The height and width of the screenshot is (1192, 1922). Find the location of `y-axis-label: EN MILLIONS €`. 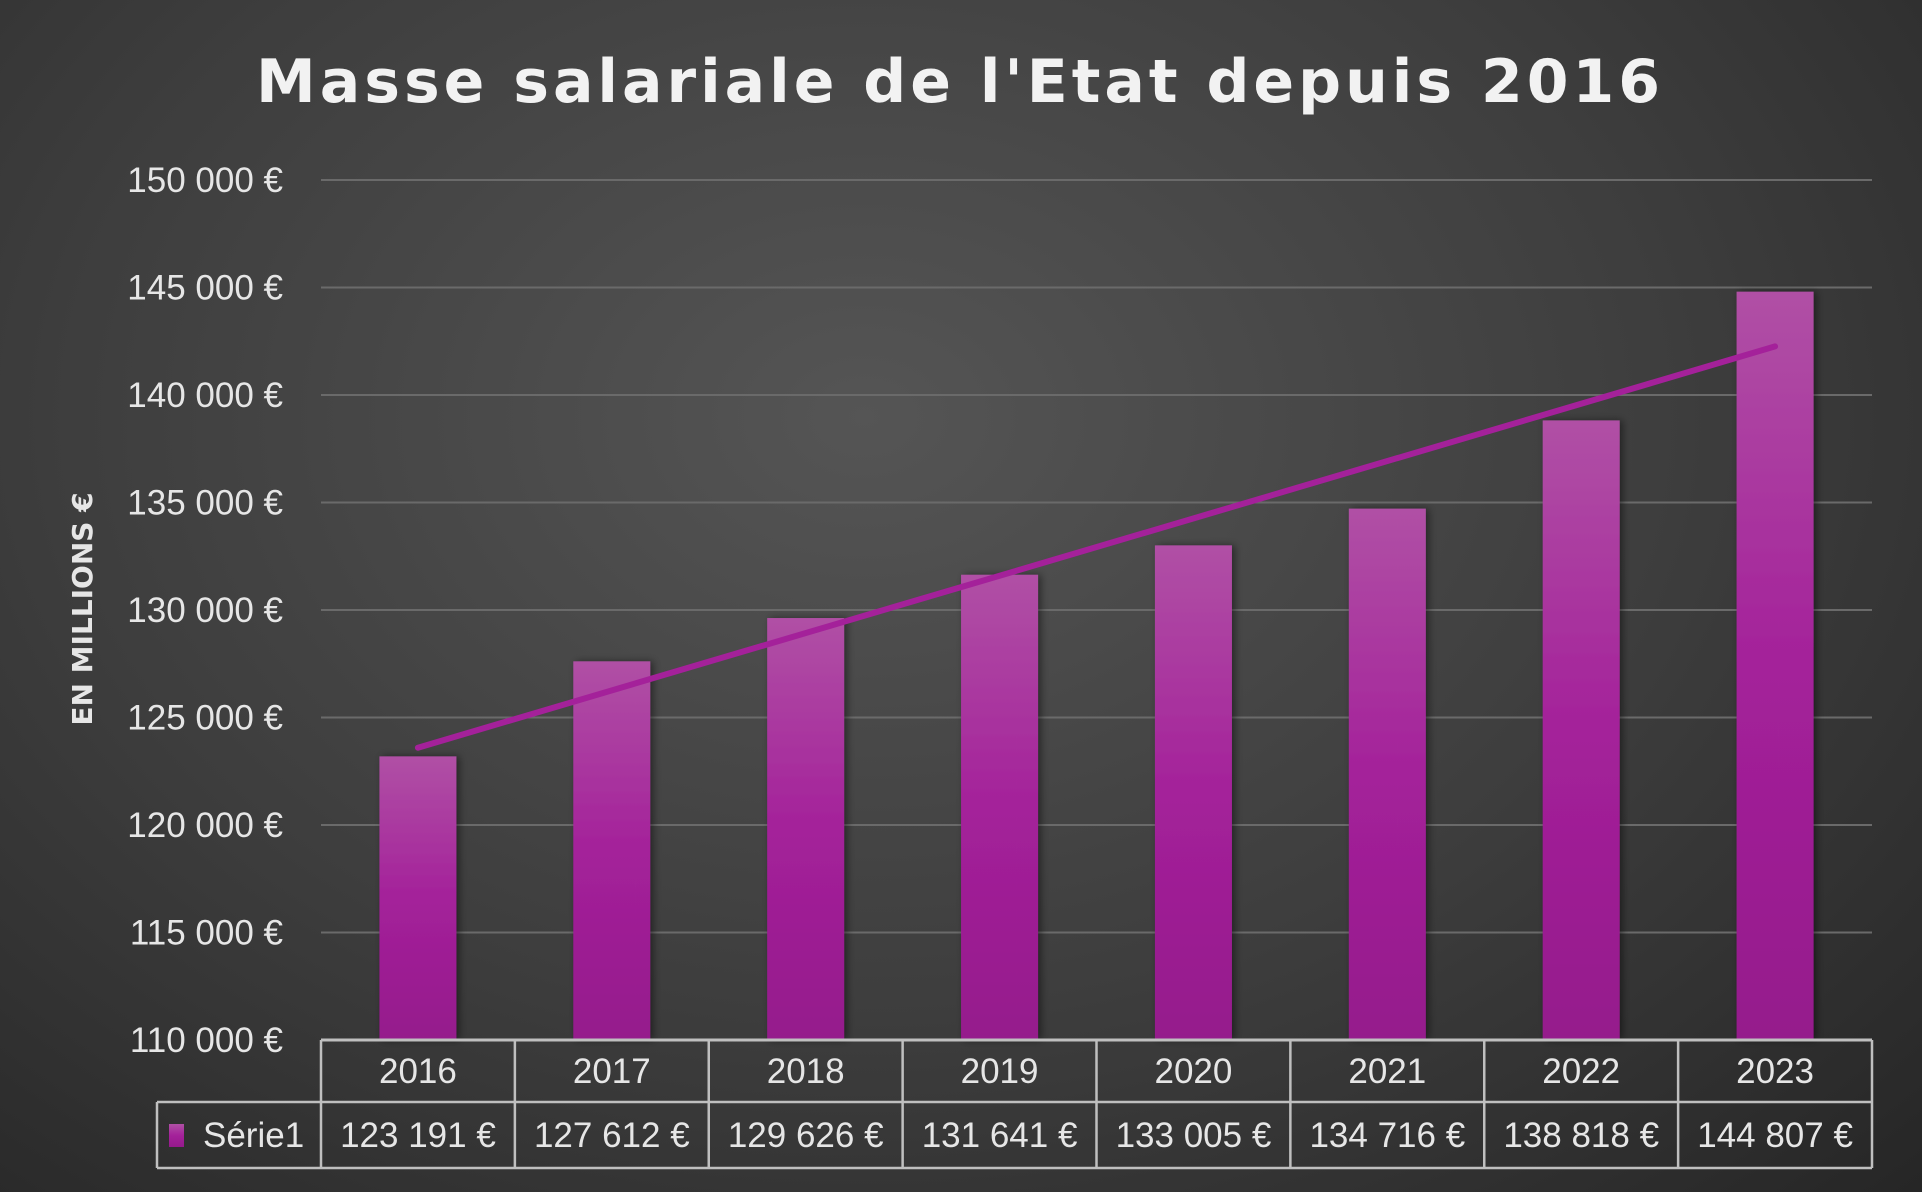

y-axis-label: EN MILLIONS € is located at coordinates (82, 608).